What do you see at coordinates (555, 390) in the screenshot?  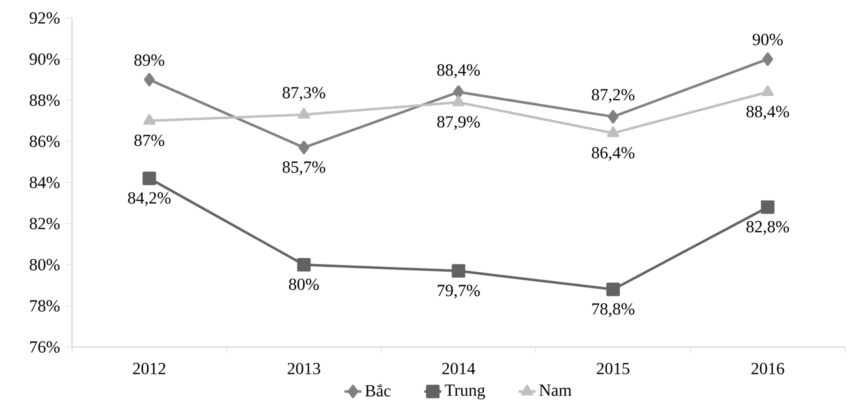 I see `legend-label: Nam` at bounding box center [555, 390].